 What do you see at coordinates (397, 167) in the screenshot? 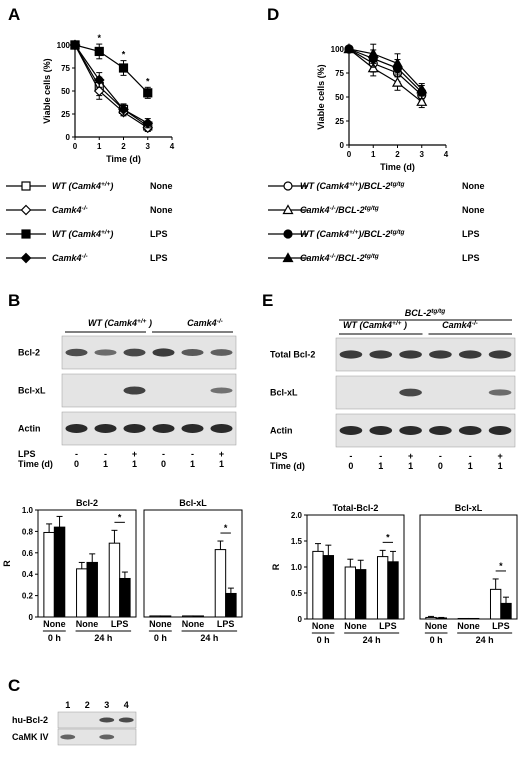
I see `x-axis-label: Time (d)` at bounding box center [397, 167].